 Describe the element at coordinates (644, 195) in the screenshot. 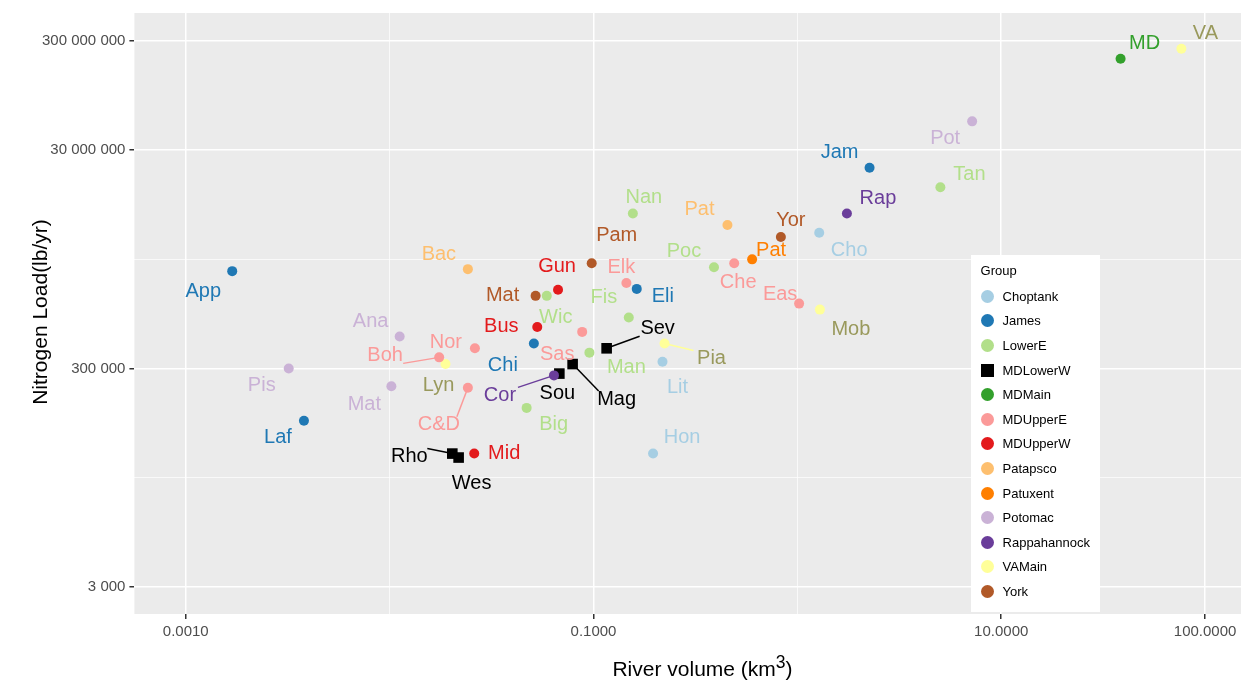

I see `annotation: Nan` at that location.